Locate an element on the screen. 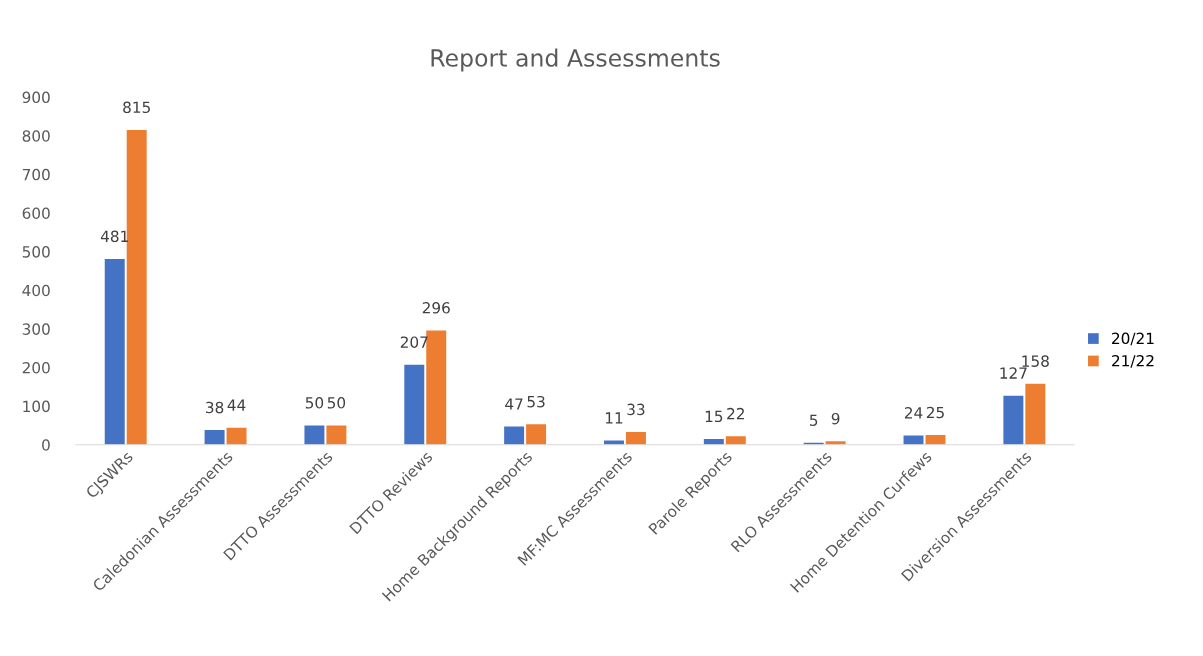  data-label: 33 is located at coordinates (636, 409).